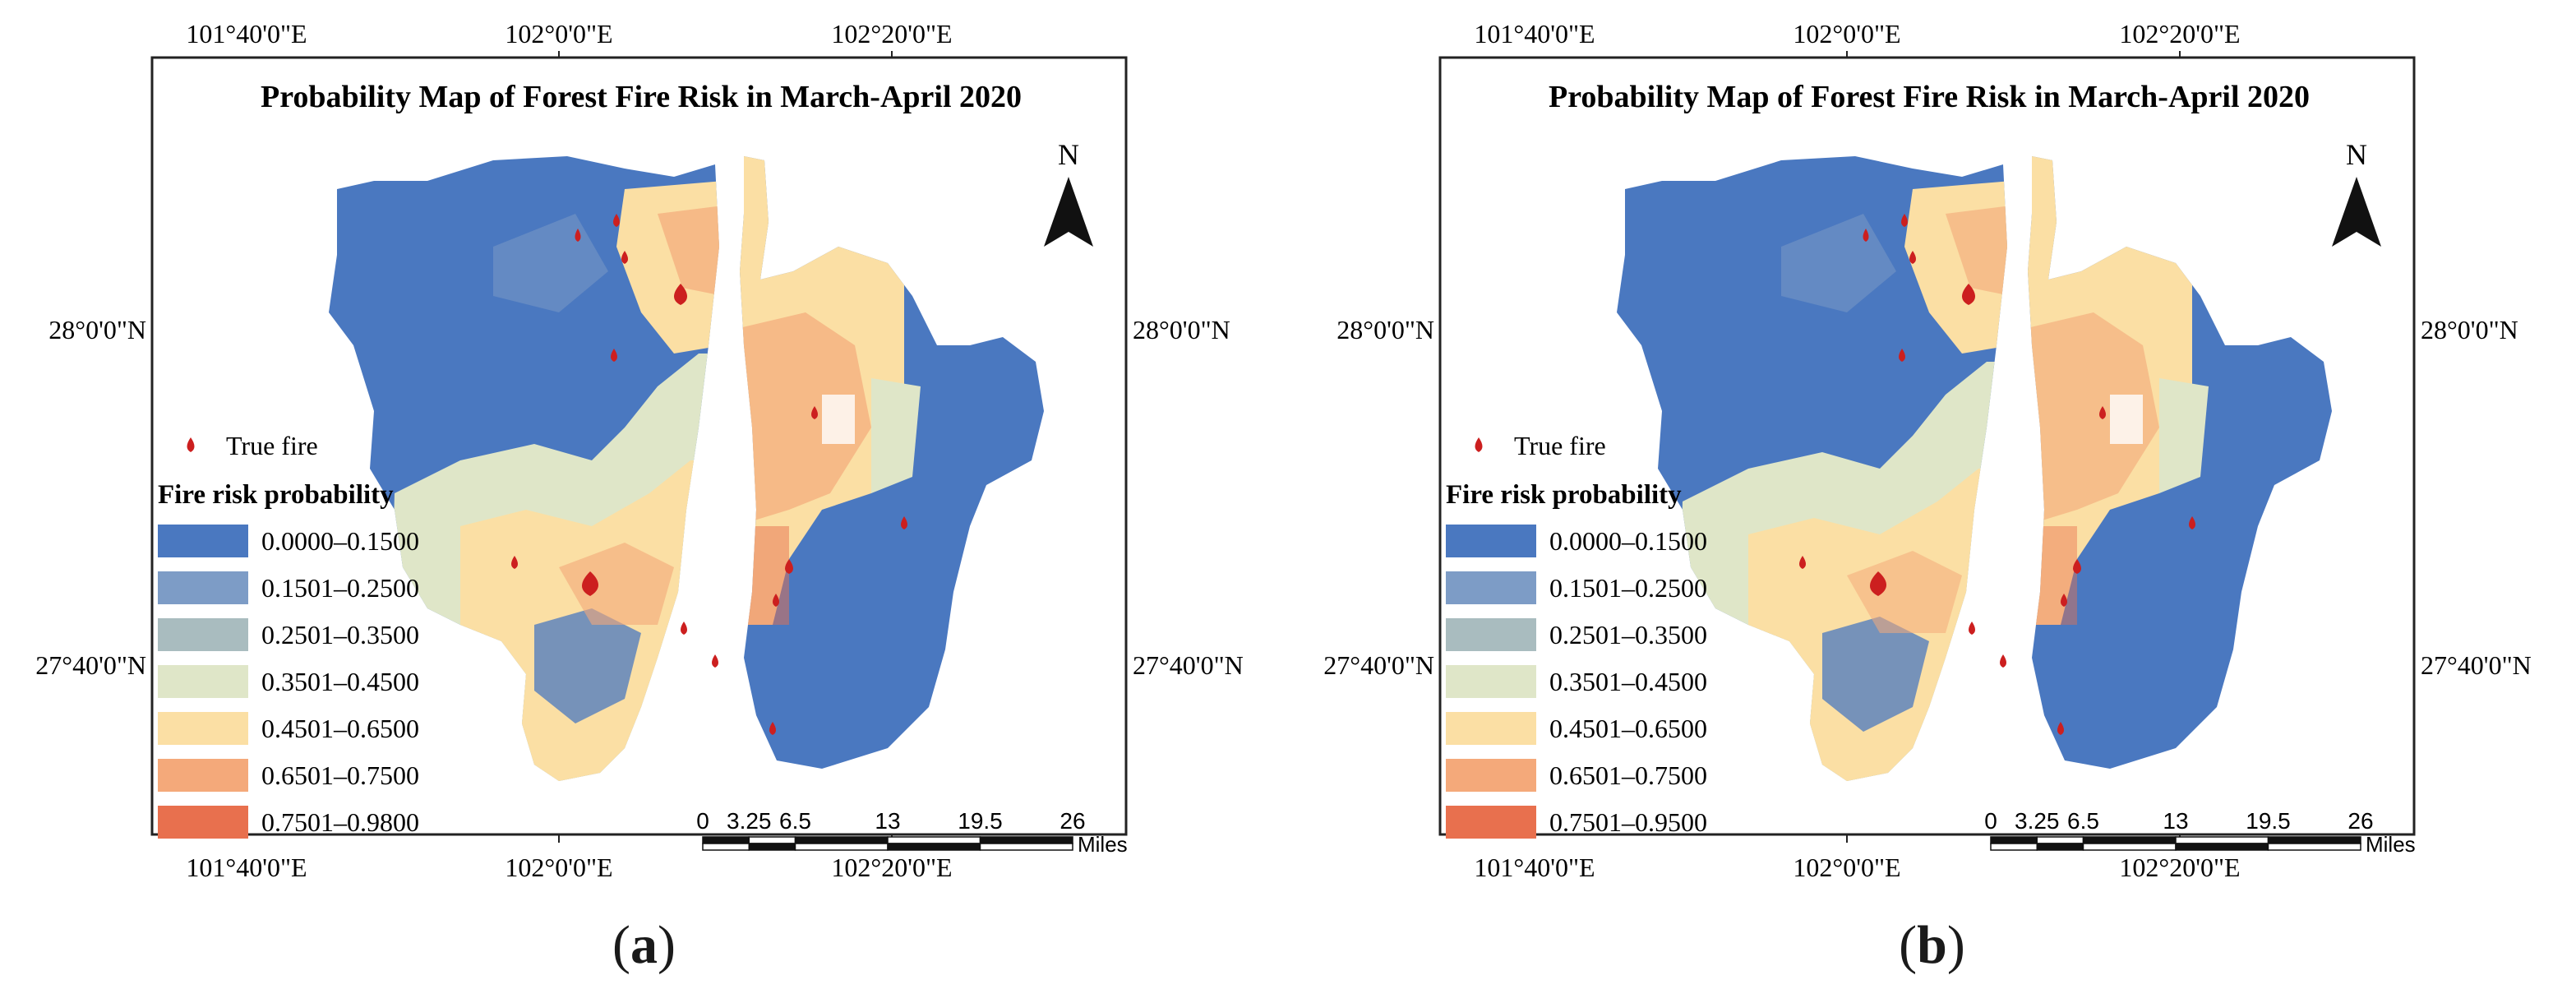 This screenshot has width=2576, height=1003. Describe the element at coordinates (703, 821) in the screenshot. I see `scale-tick-label: 0` at that location.